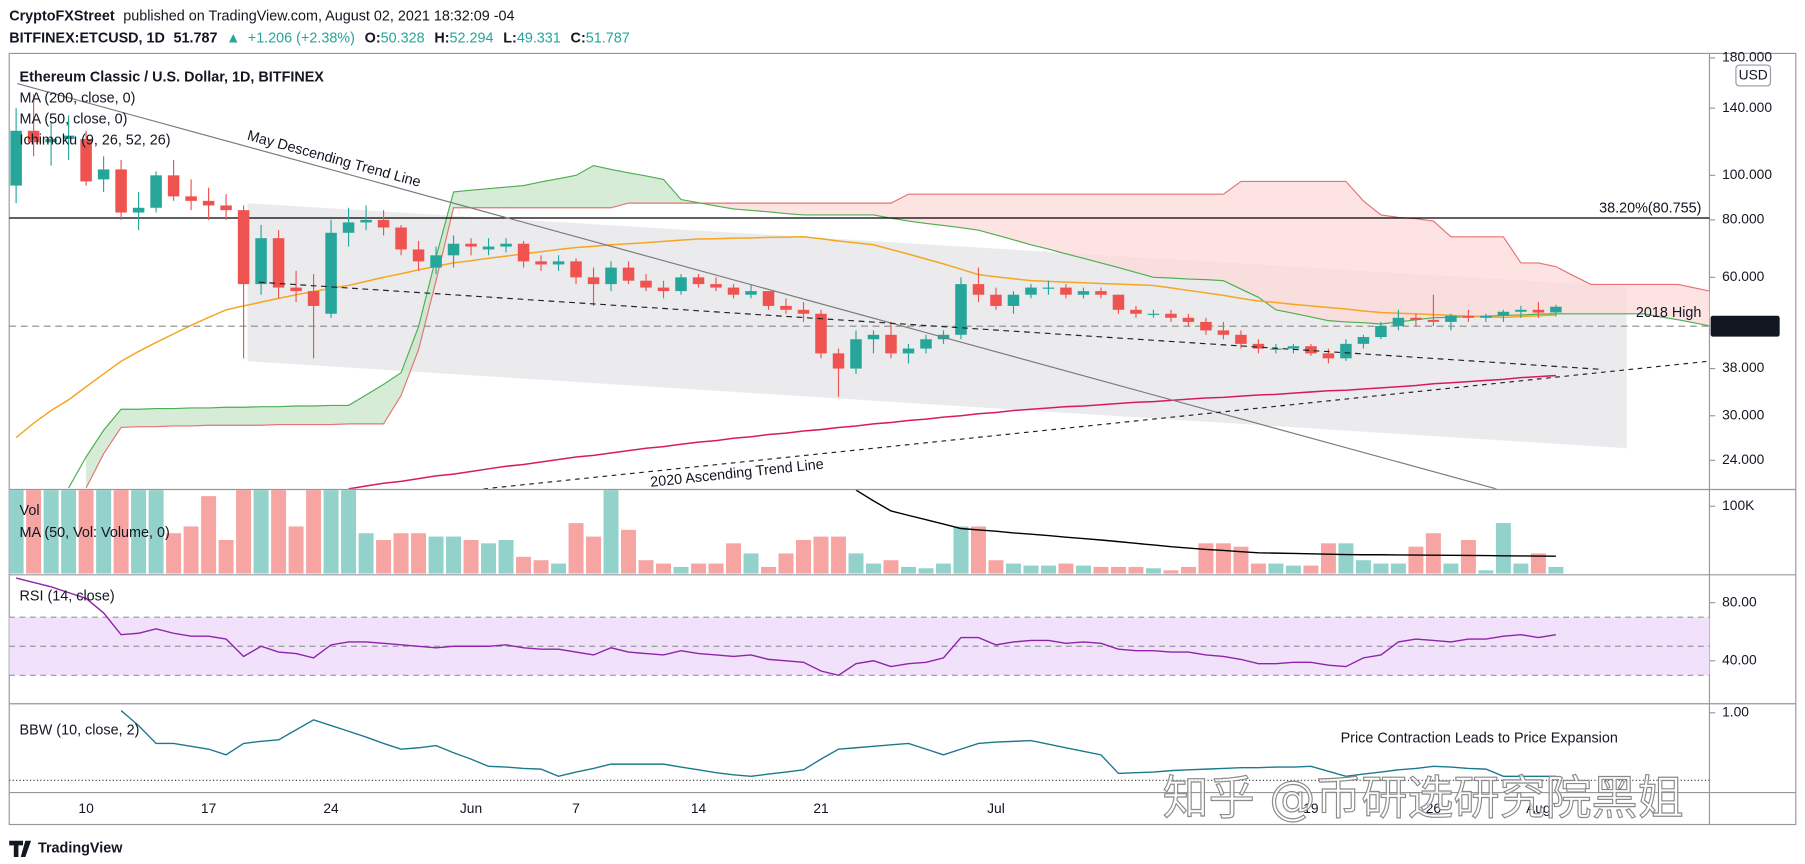 The width and height of the screenshot is (1805, 864). Describe the element at coordinates (1743, 367) in the screenshot. I see `y-tick-label: 38.000` at that location.